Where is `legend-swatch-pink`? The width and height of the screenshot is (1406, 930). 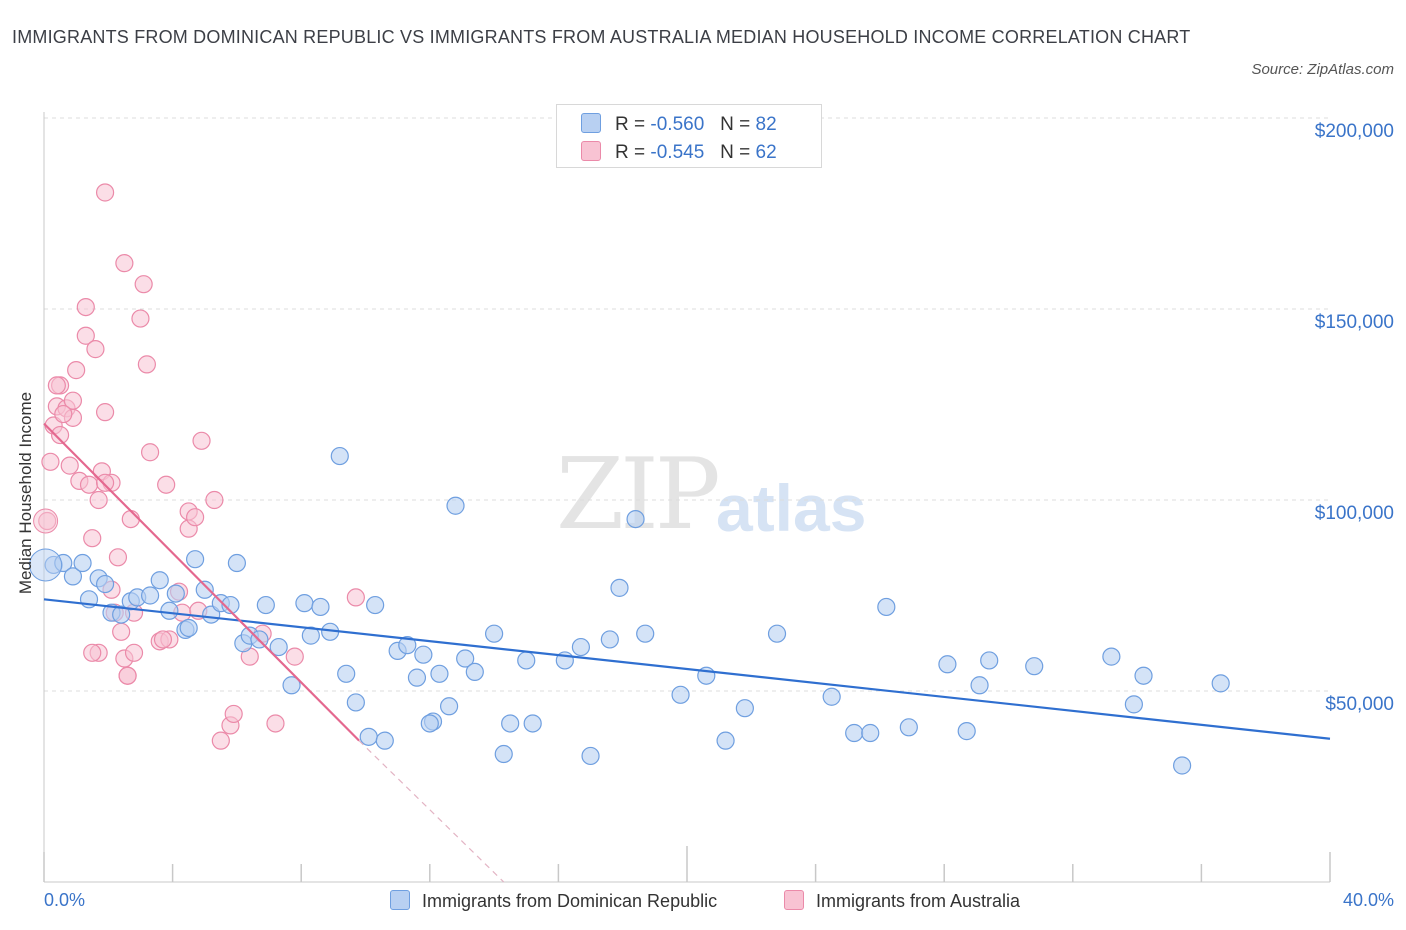
legend-swatch-pink is located at coordinates (794, 900).